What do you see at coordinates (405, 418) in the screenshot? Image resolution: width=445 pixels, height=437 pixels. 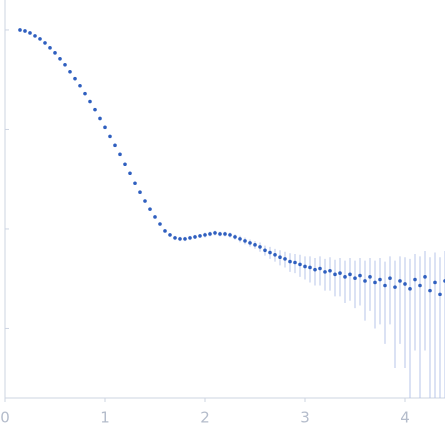 I see `x-tick-label: 4` at bounding box center [405, 418].